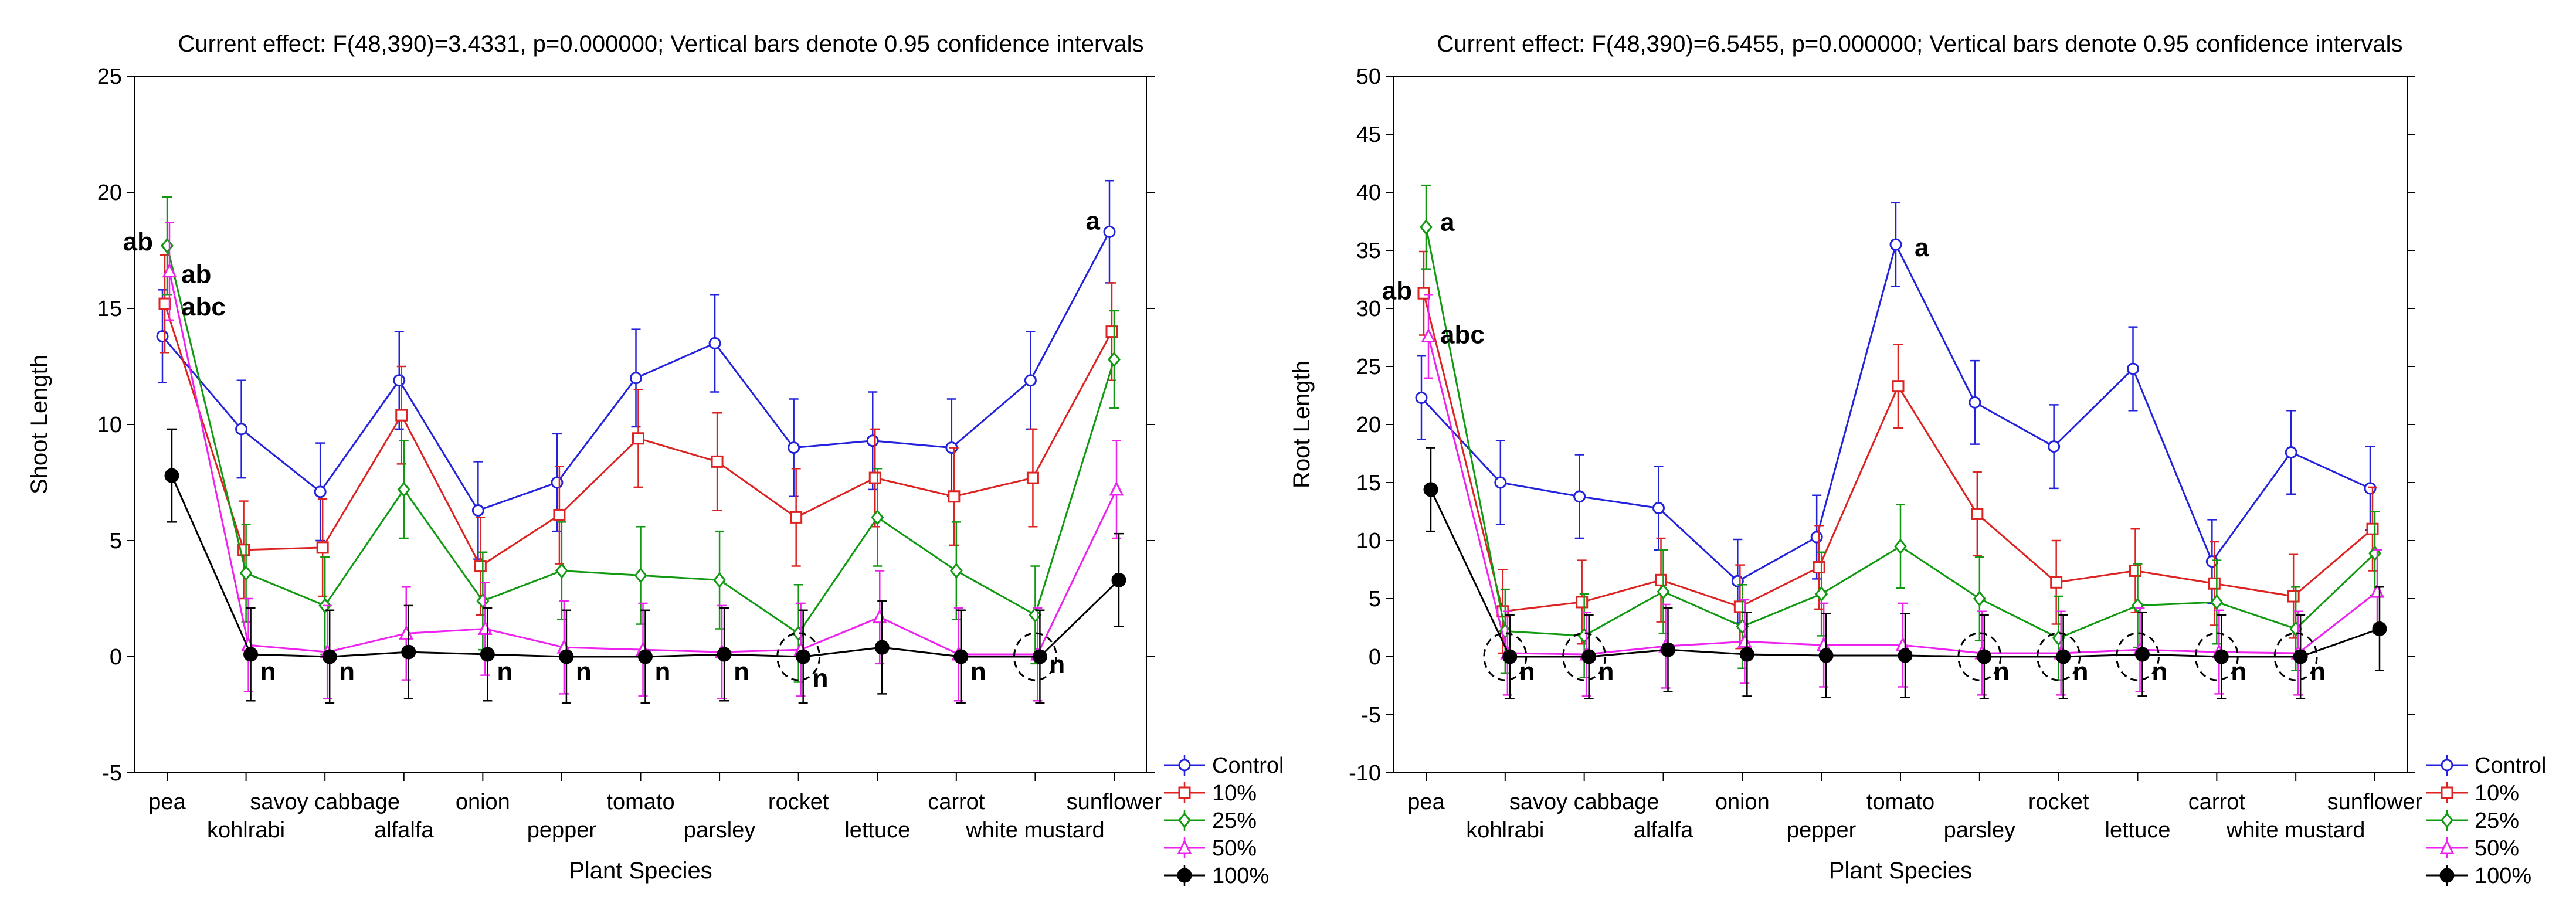 The image size is (2576, 917). I want to click on x-axis-label: Plant Species, so click(640, 871).